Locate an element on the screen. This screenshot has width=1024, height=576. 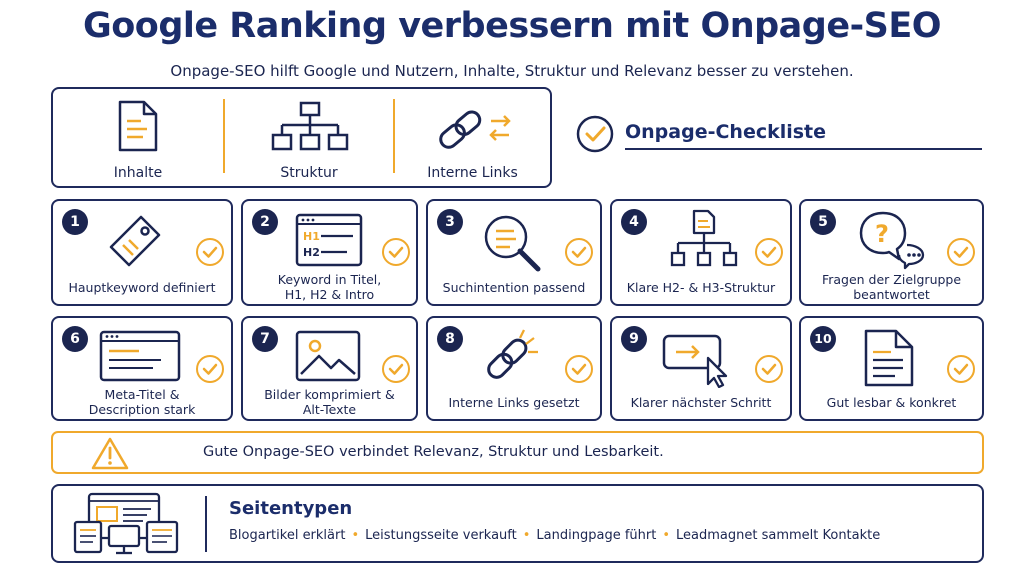
image-icon is located at coordinates (328, 356).